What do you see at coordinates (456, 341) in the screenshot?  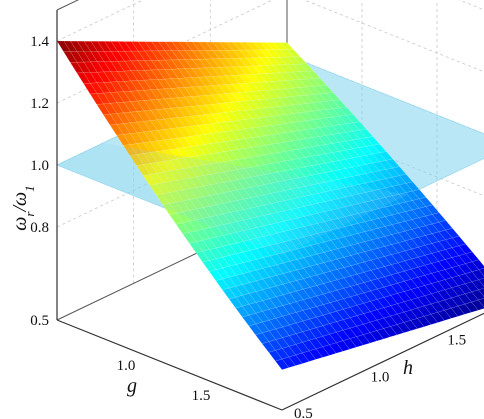 I see `y-tick-label: 1.5` at bounding box center [456, 341].